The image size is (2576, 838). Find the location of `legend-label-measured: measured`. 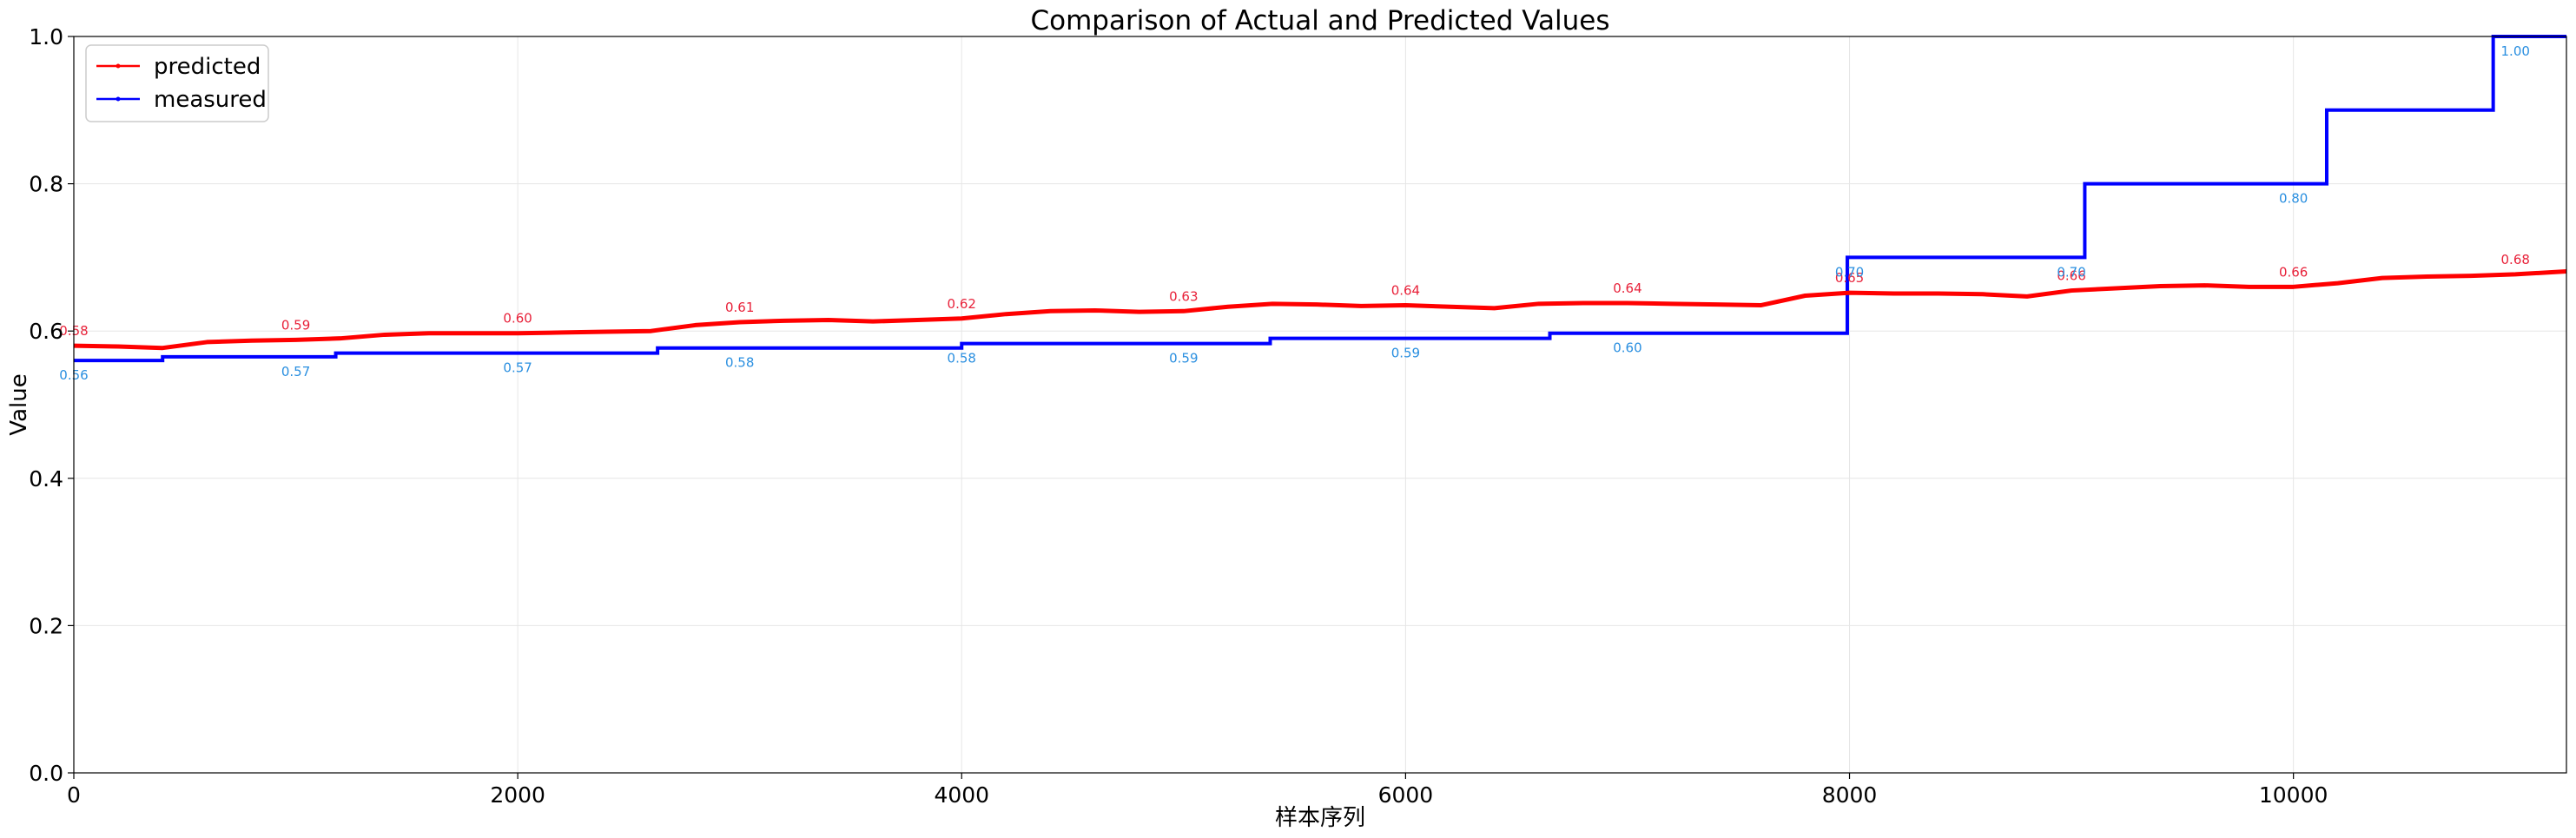

legend-label-measured: measured is located at coordinates (210, 100).